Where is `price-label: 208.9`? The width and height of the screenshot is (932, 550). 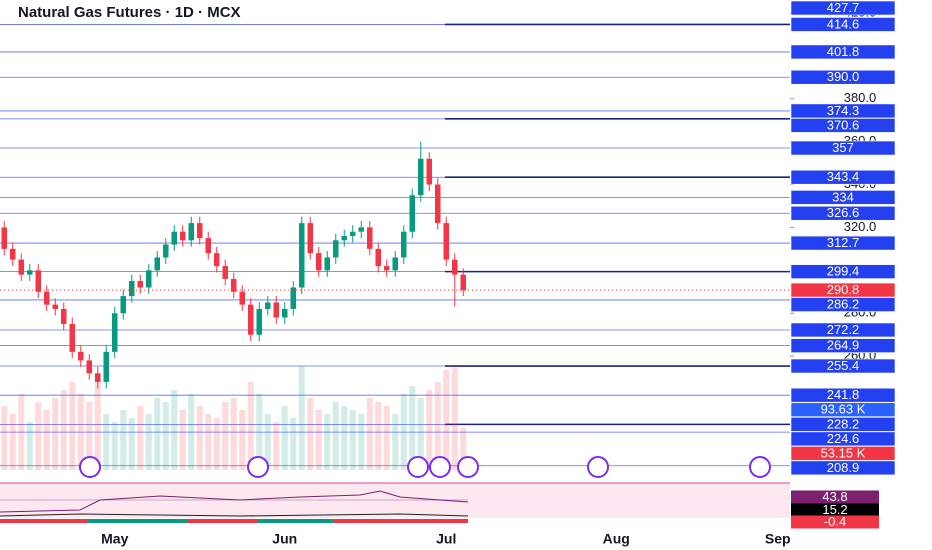
price-label: 208.9 is located at coordinates (843, 467).